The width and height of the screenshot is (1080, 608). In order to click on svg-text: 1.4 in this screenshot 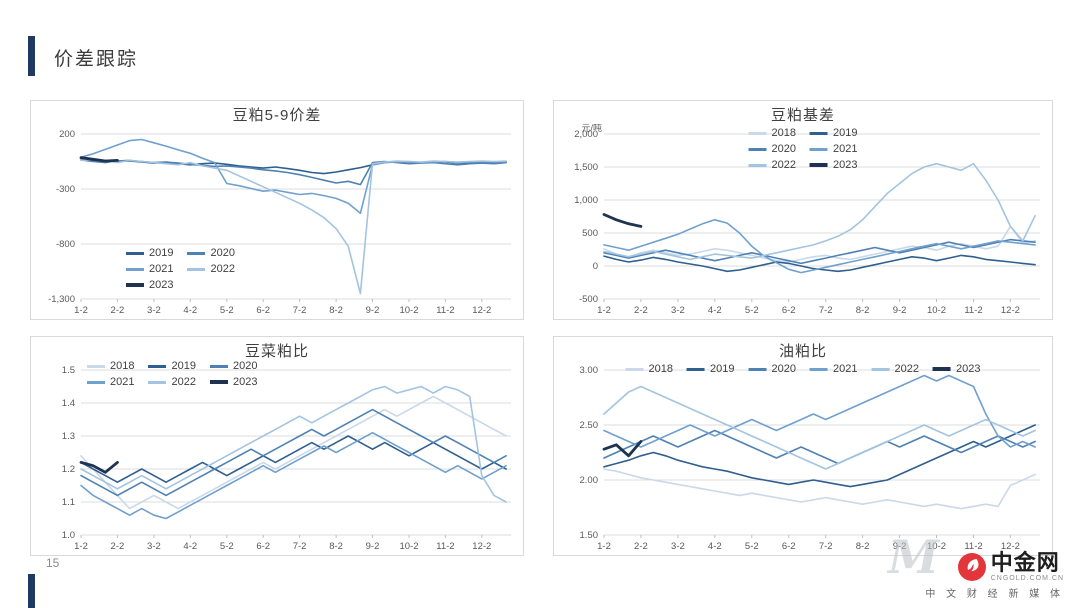, I will do `click(68, 403)`.